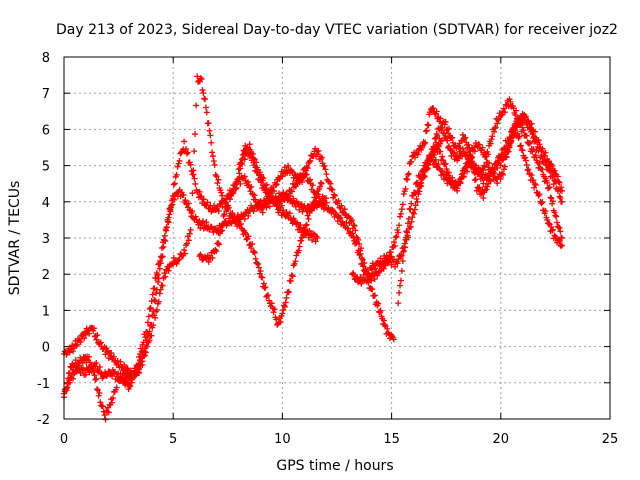 This screenshot has width=640, height=480. Describe the element at coordinates (46, 130) in the screenshot. I see `y-tick-label: 6` at that location.